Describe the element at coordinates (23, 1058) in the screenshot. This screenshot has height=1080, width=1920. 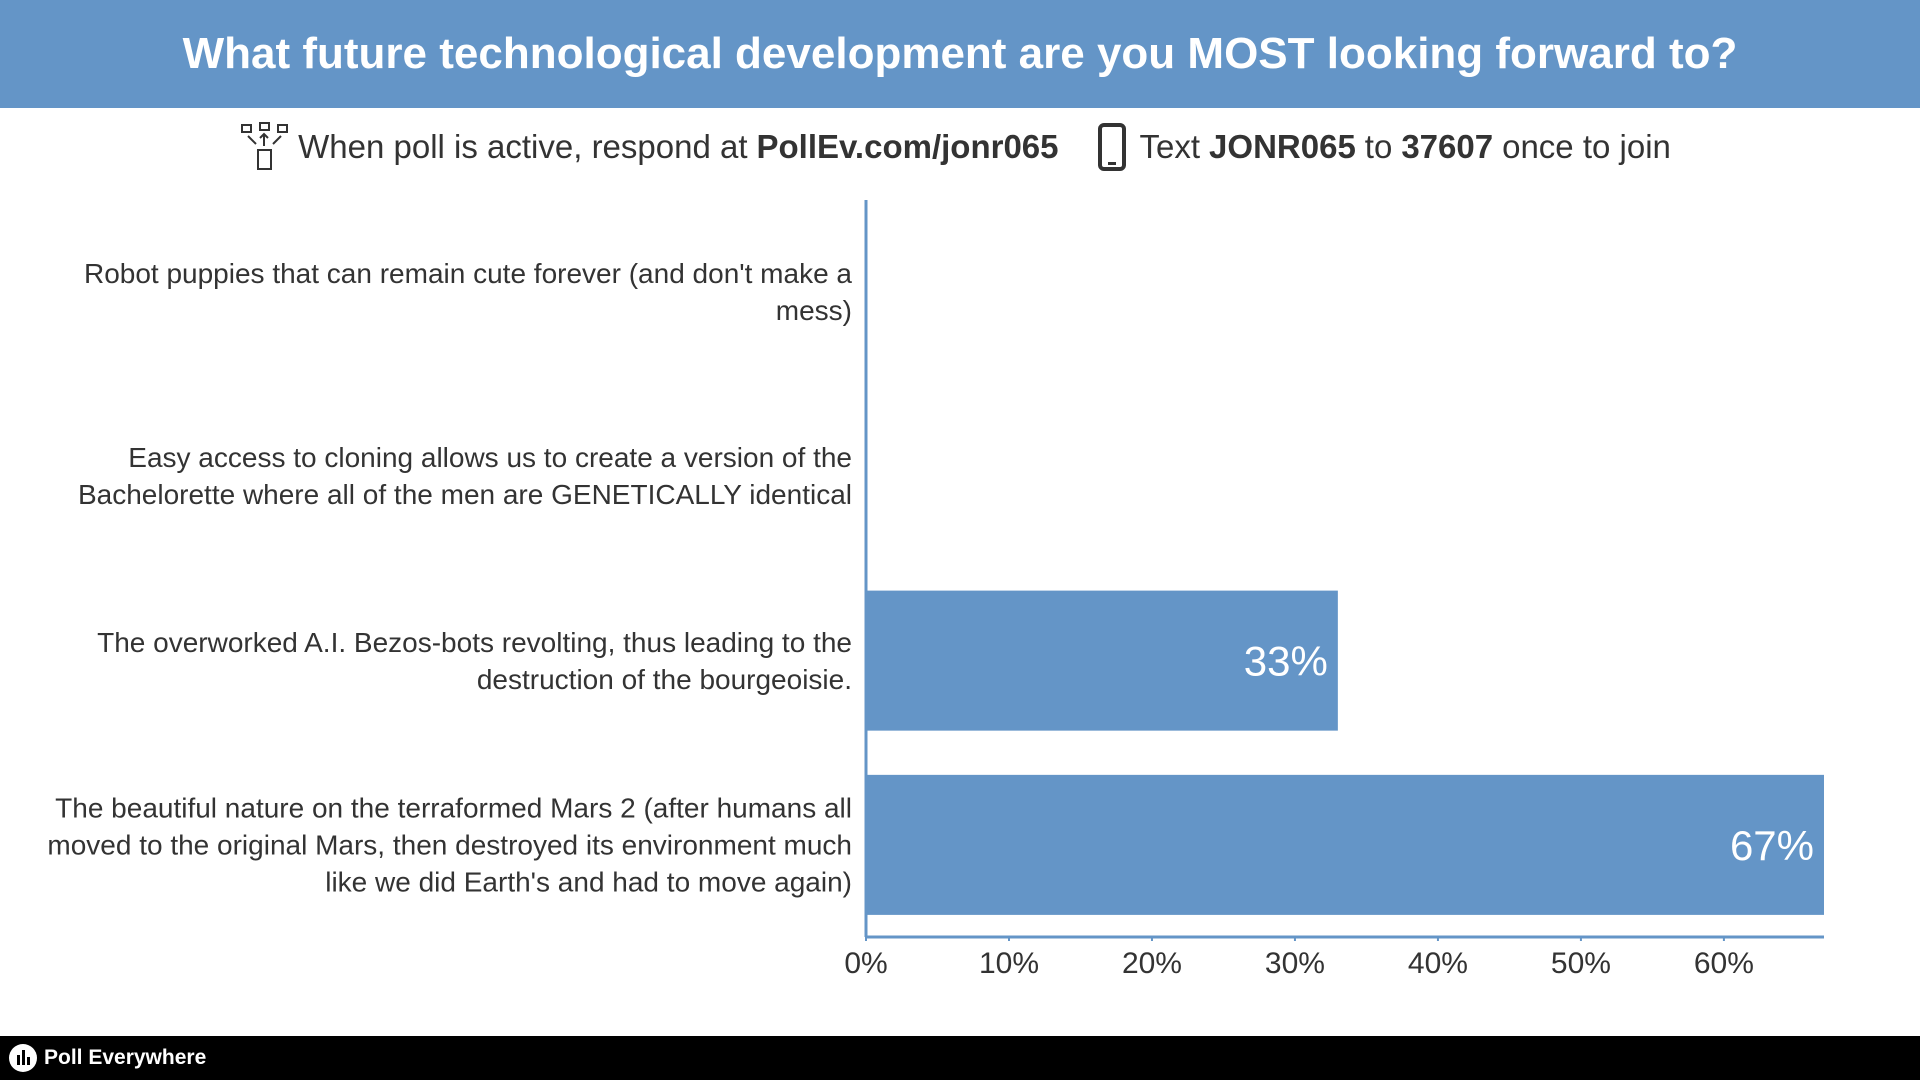
I see `brand-logo` at that location.